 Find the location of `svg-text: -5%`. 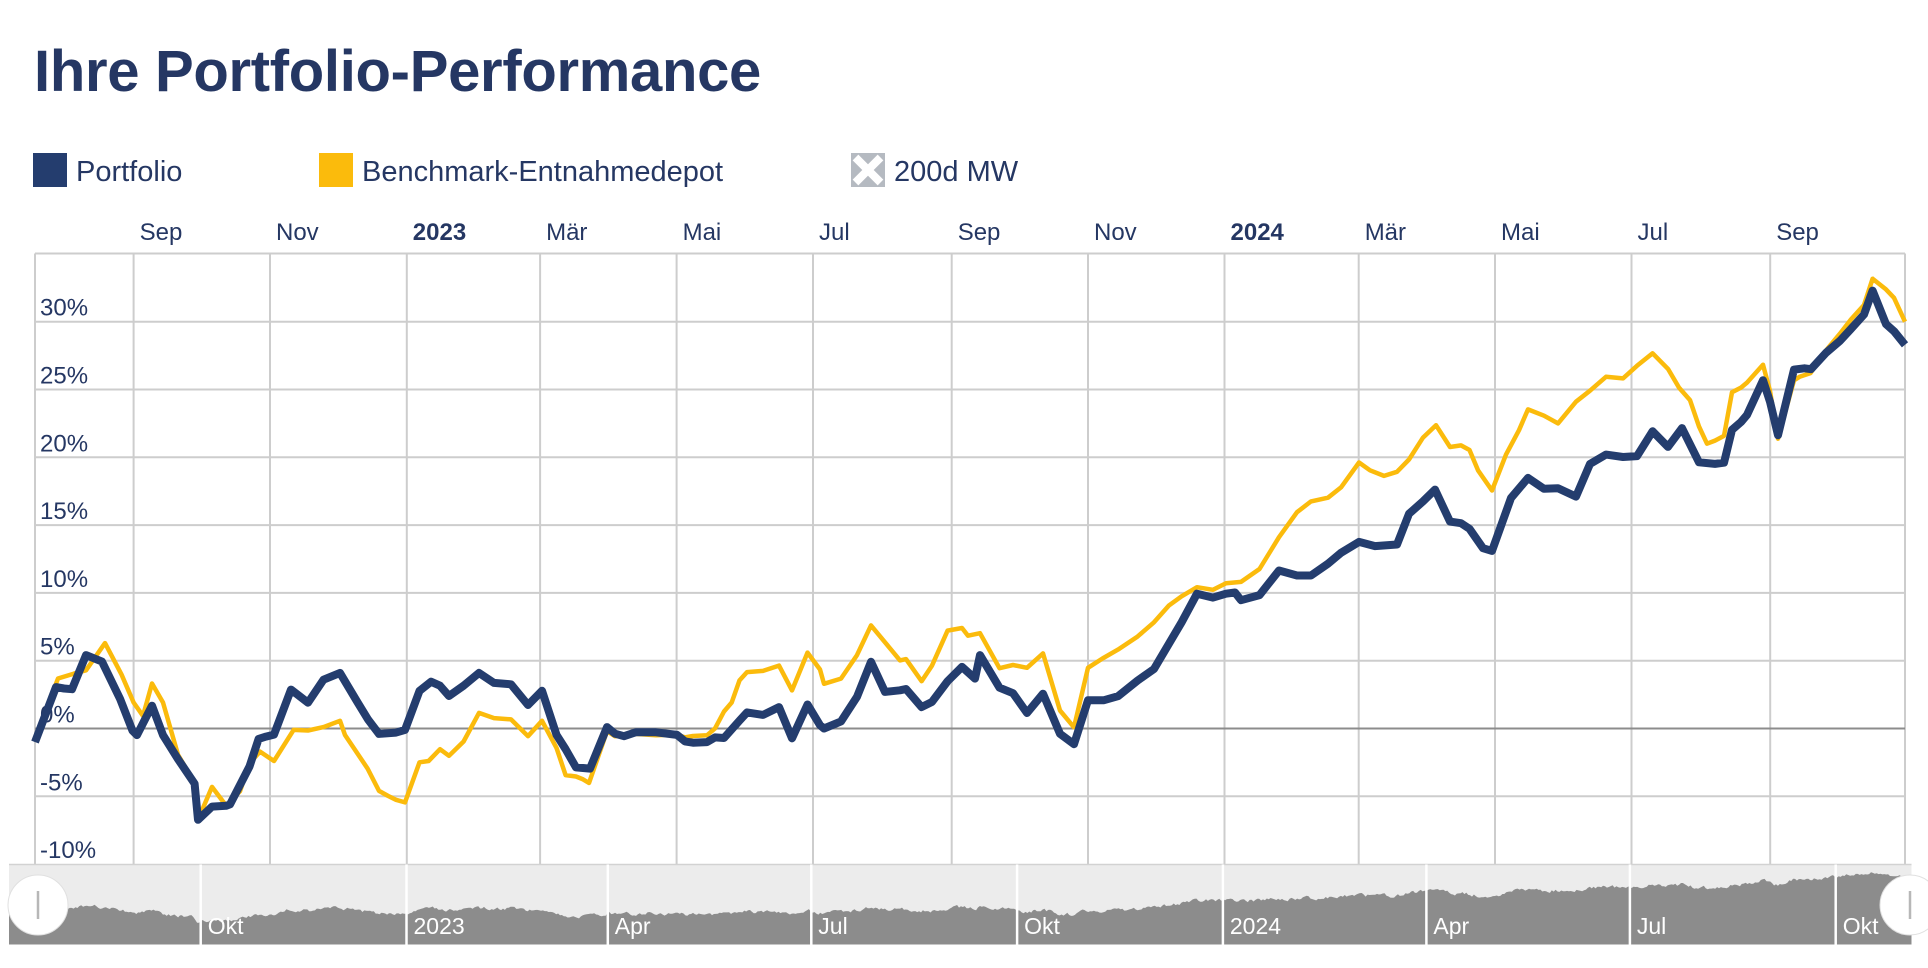

svg-text: -5% is located at coordinates (61, 782).